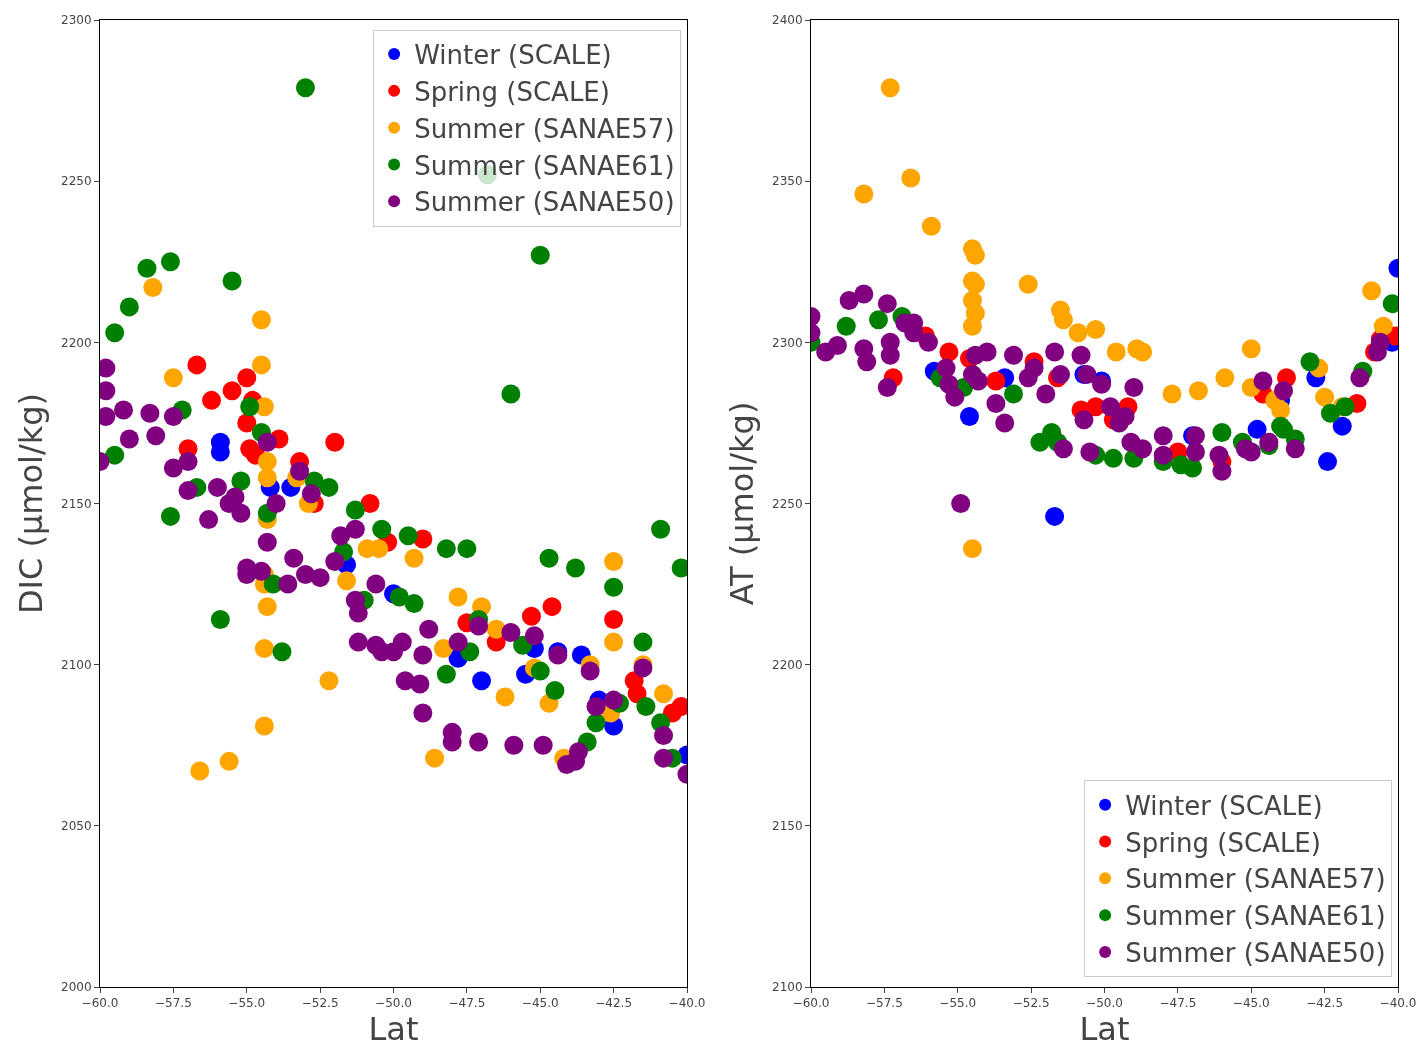 The width and height of the screenshot is (1423, 1051). What do you see at coordinates (76, 987) in the screenshot?
I see `y-tick-label: 2000` at bounding box center [76, 987].